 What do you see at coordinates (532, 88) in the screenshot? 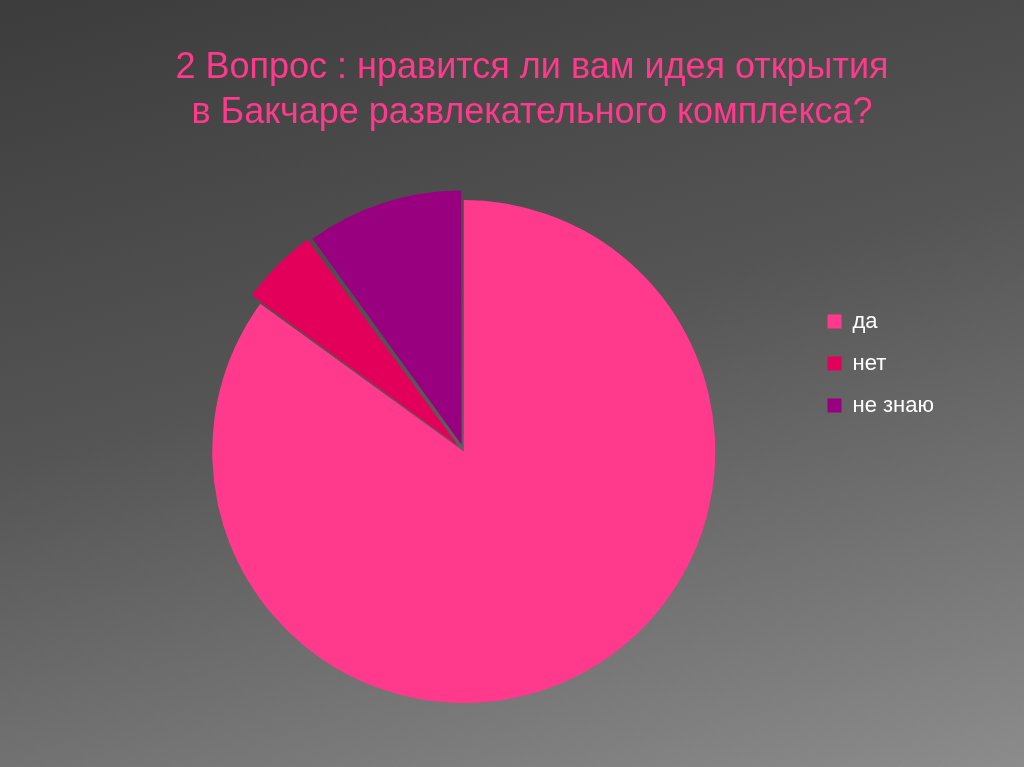
I see `chart-title: 2 Вопрос : нравится ли вам идея открытия в Бакчаре развлекательного комплекса?` at bounding box center [532, 88].